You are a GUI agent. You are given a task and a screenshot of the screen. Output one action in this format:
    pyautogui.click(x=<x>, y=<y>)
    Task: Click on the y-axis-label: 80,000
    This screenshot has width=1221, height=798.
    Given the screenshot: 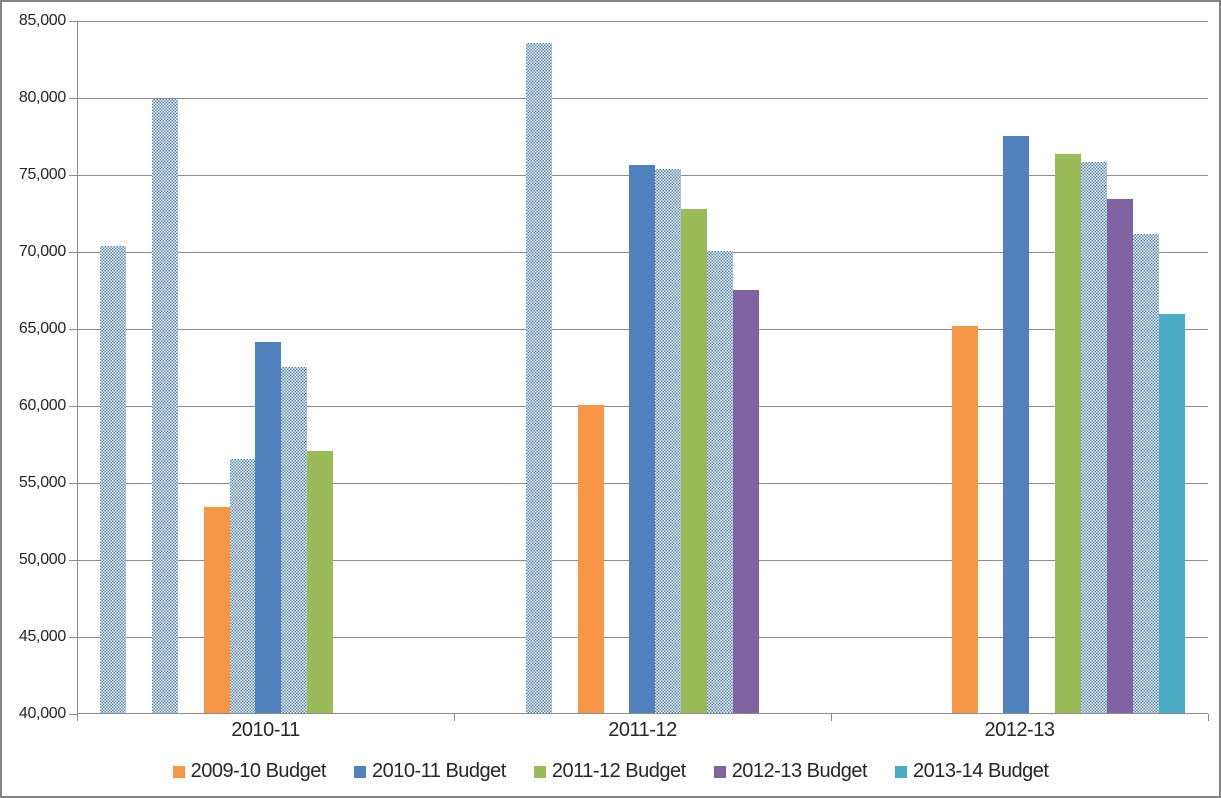 What is the action you would take?
    pyautogui.click(x=42, y=97)
    